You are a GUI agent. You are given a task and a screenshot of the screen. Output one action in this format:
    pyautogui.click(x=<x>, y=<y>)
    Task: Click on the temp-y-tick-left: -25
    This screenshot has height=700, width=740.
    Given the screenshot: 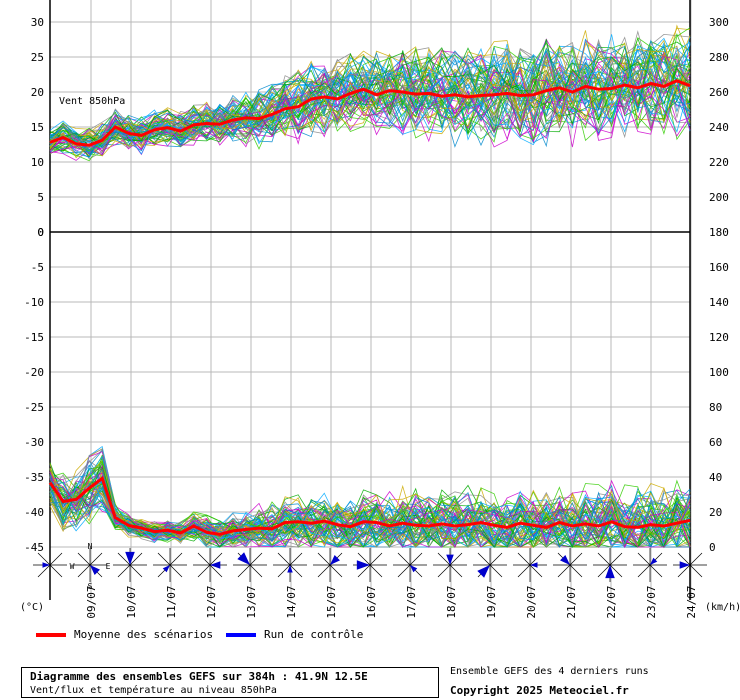 What is the action you would take?
    pyautogui.click(x=34, y=407)
    